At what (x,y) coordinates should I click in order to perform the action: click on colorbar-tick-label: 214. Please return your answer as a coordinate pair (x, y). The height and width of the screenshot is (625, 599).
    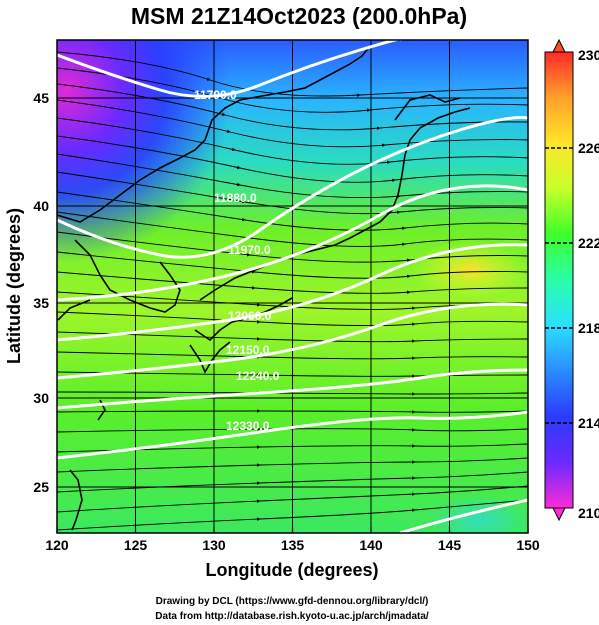
    Looking at the image, I should click on (588, 423).